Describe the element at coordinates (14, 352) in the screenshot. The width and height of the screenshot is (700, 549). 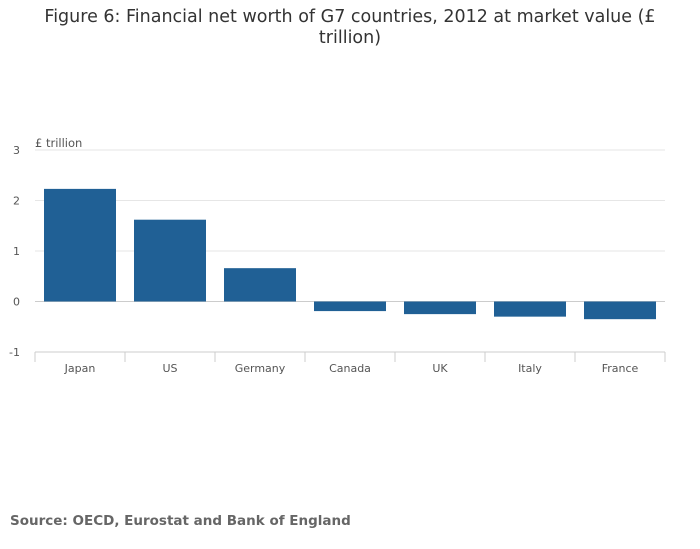
I see `y-tick-label: -1` at that location.